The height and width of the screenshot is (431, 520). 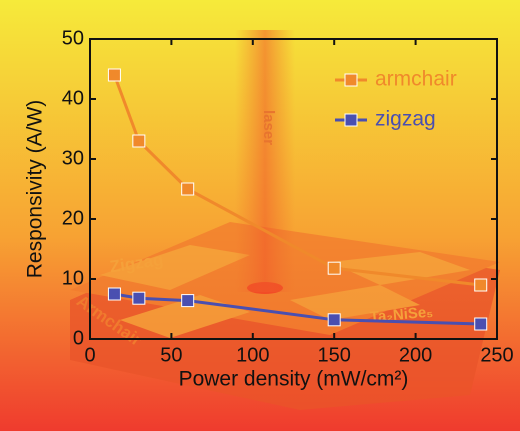 I want to click on y-tick-label: 30, so click(x=73, y=158).